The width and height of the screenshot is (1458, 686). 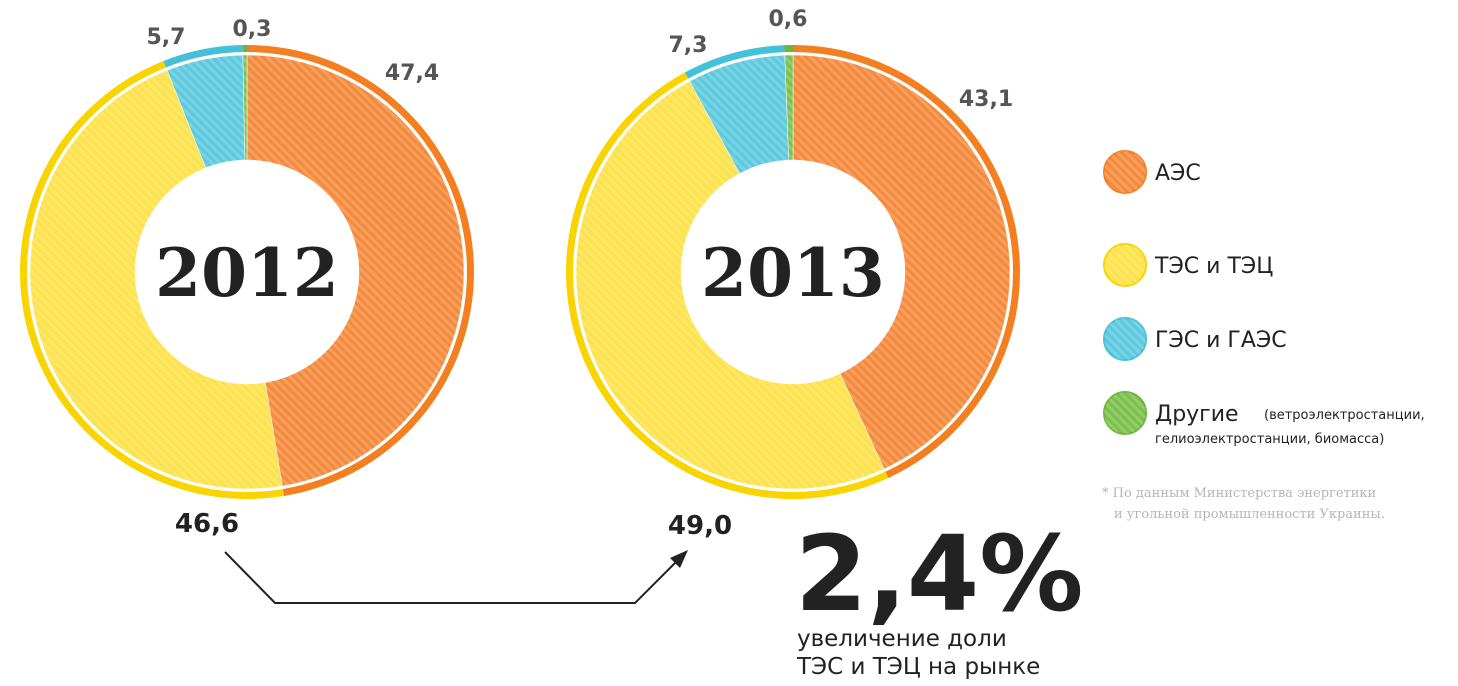 I want to click on footnote: и угольной промышленности Украины., so click(x=1249, y=514).